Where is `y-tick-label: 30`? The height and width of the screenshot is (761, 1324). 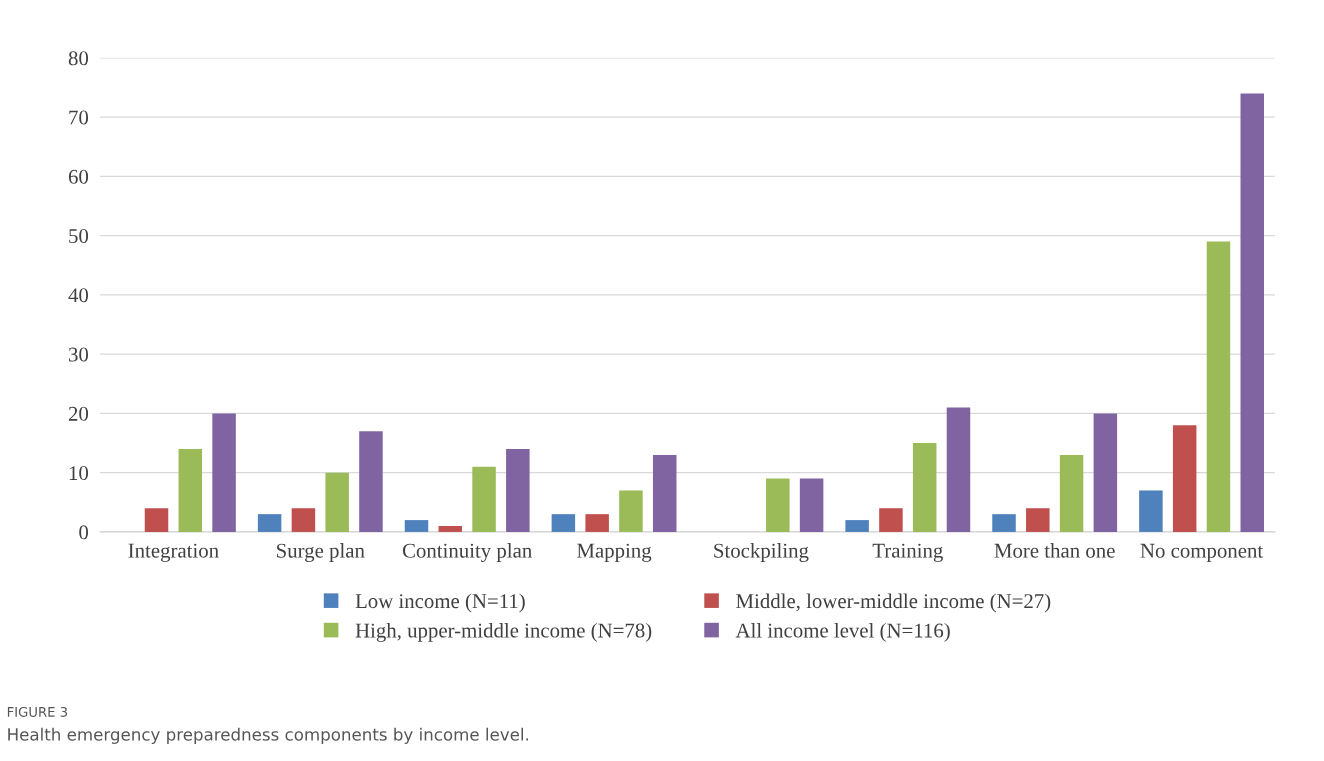
y-tick-label: 30 is located at coordinates (79, 354).